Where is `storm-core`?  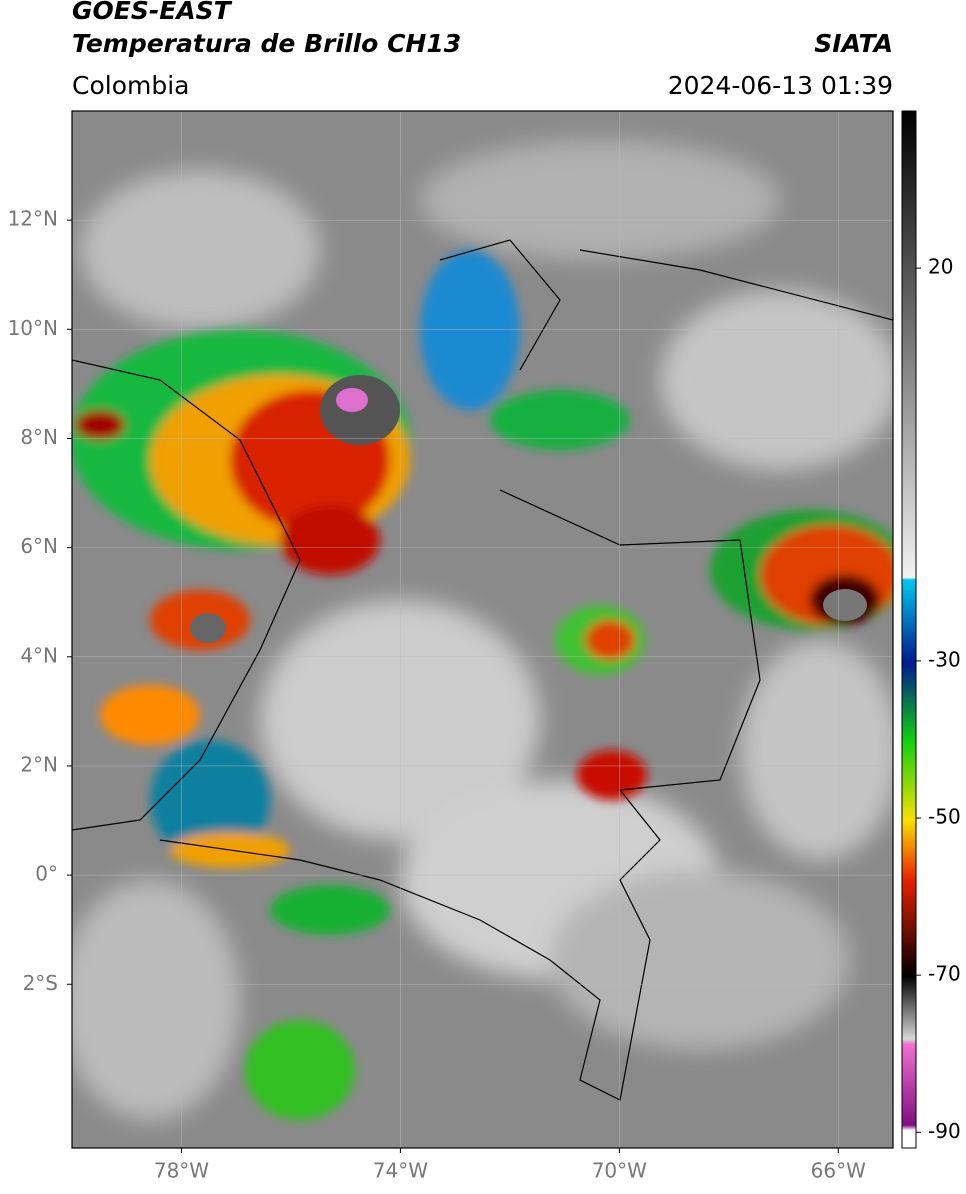
storm-core is located at coordinates (352, 400).